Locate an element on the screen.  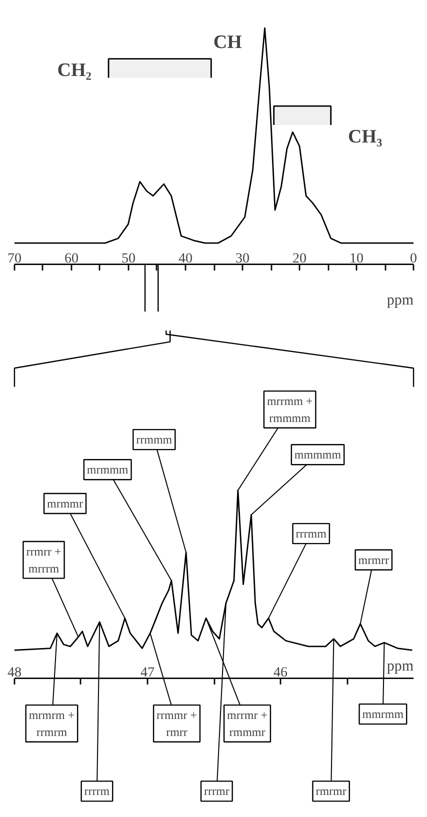
x-tick-label: 10 is located at coordinates (357, 258).